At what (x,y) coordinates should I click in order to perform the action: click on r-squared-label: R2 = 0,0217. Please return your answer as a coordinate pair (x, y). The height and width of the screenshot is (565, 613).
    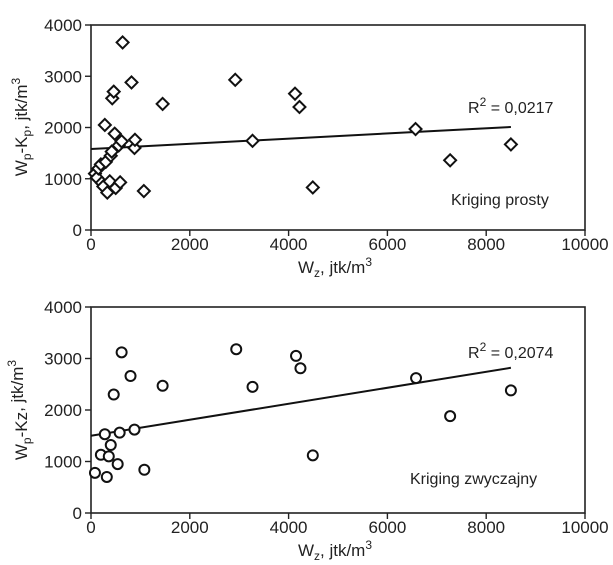
    Looking at the image, I should click on (511, 106).